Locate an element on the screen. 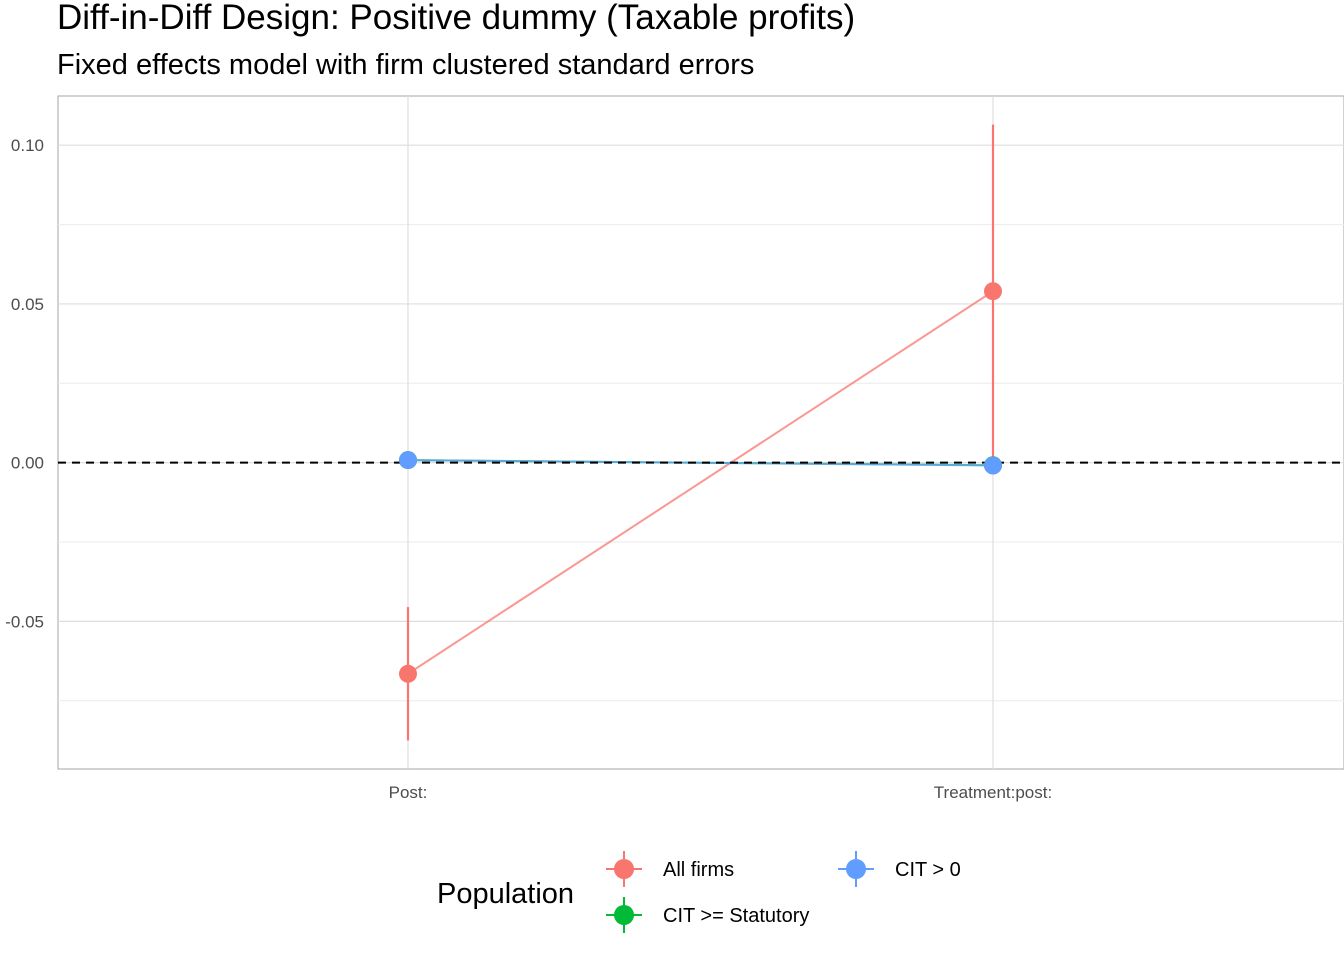 Image resolution: width=1344 pixels, height=960 pixels. series-line is located at coordinates (700, 463).